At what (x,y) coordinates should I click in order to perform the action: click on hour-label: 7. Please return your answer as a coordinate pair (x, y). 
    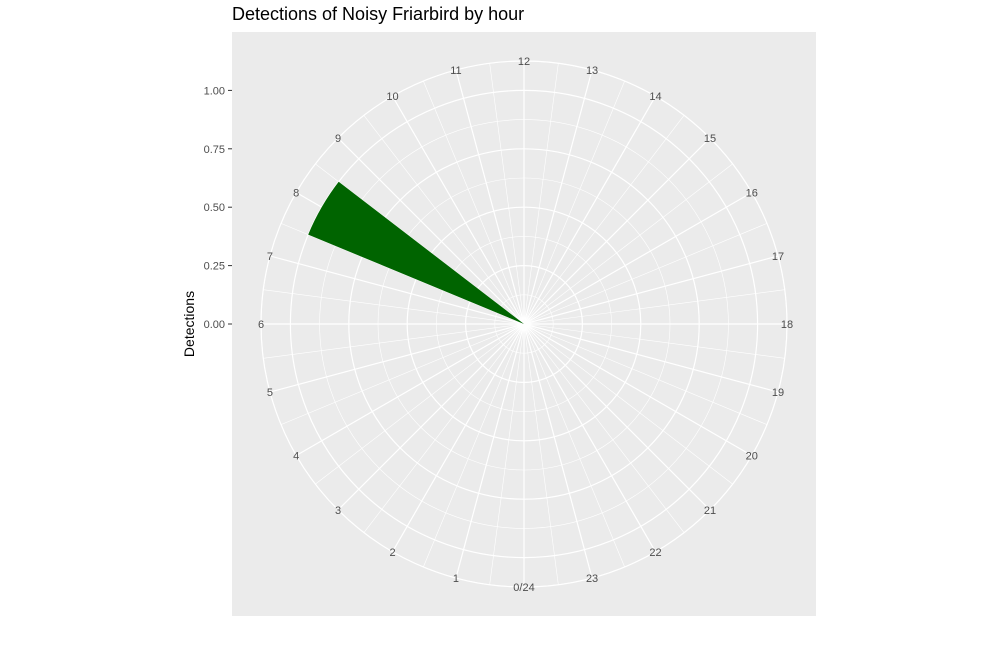
    Looking at the image, I should click on (270, 257).